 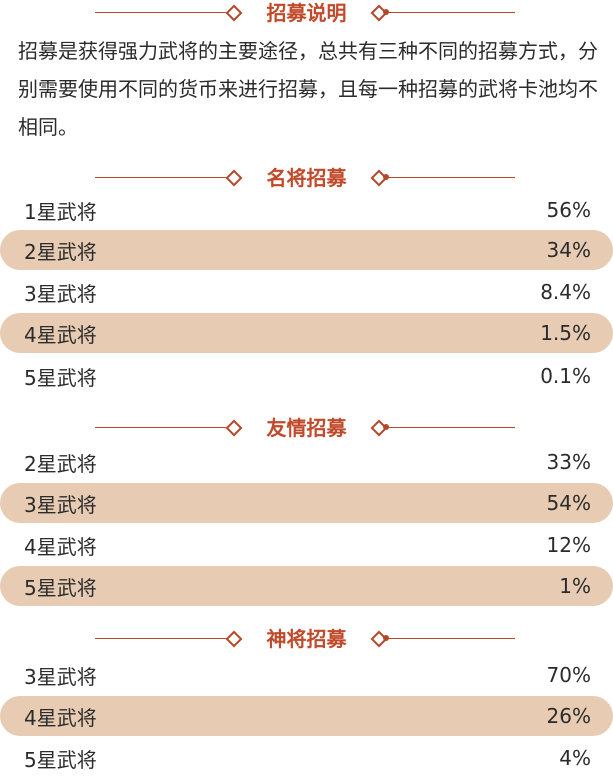 I want to click on rate-value: 33%, so click(x=568, y=462).